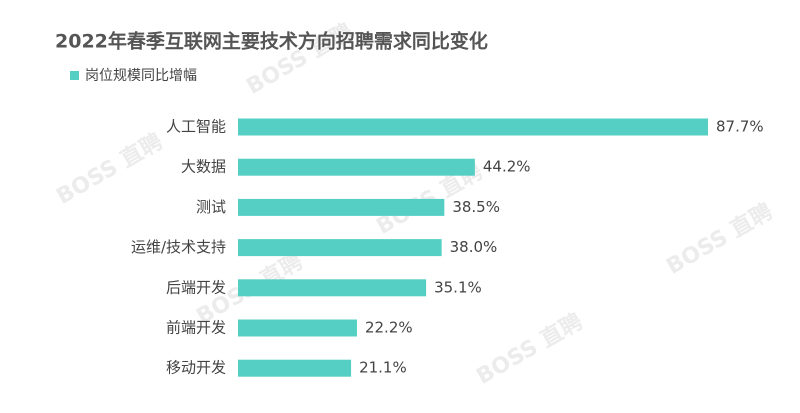  What do you see at coordinates (74, 75) in the screenshot?
I see `legend-swatch` at bounding box center [74, 75].